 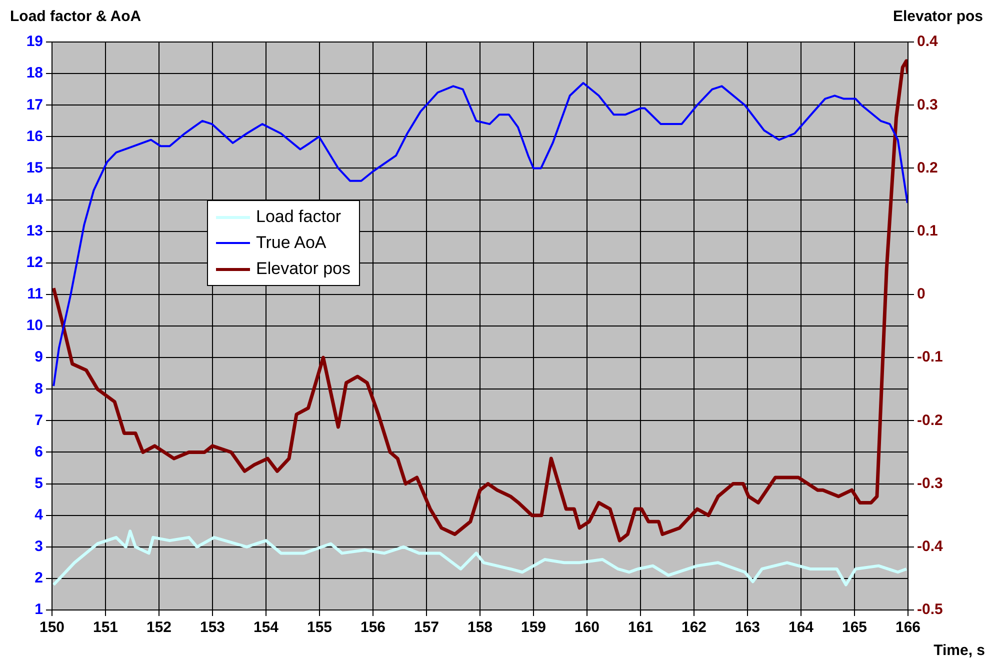 What do you see at coordinates (930, 547) in the screenshot?
I see `y2-tick-label: -0.4` at bounding box center [930, 547].